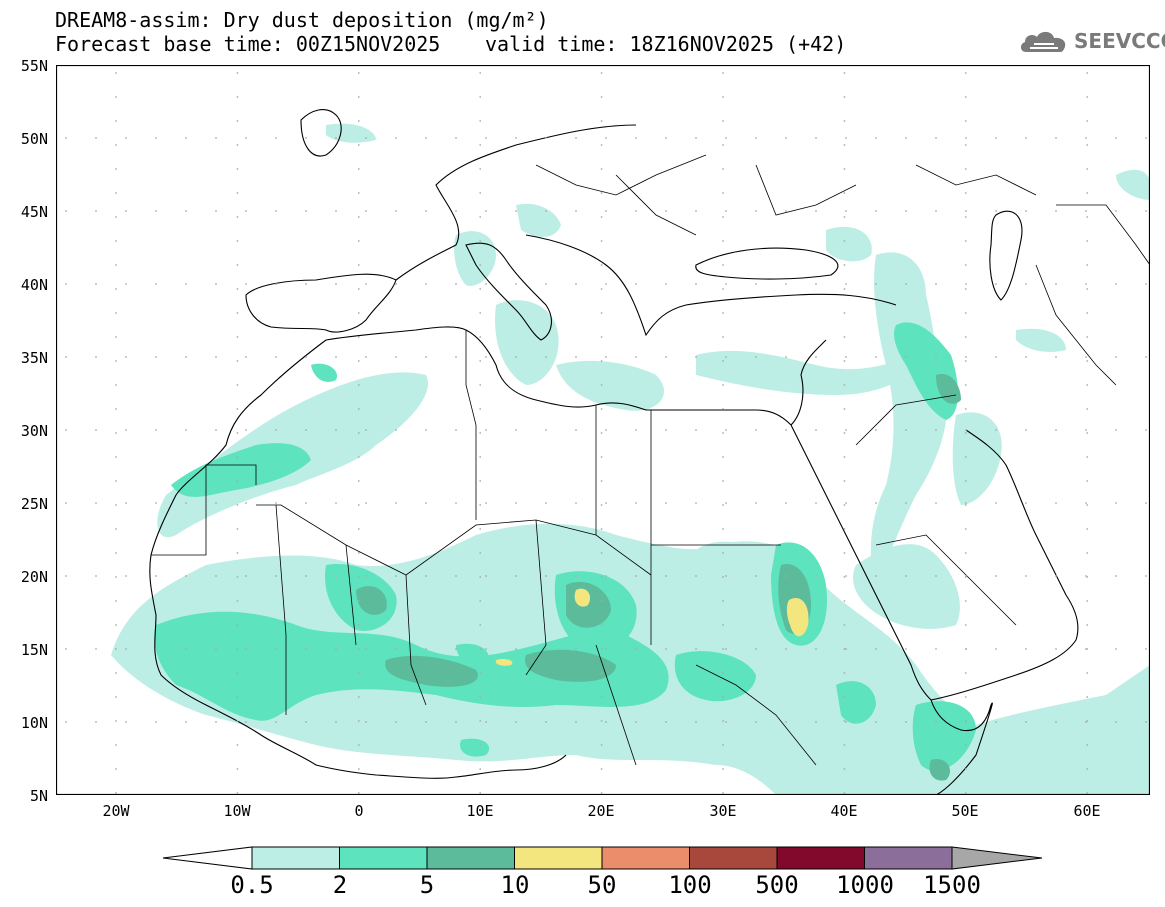 This screenshot has width=1165, height=907. I want to click on lon-label-20w: 20W, so click(116, 811).